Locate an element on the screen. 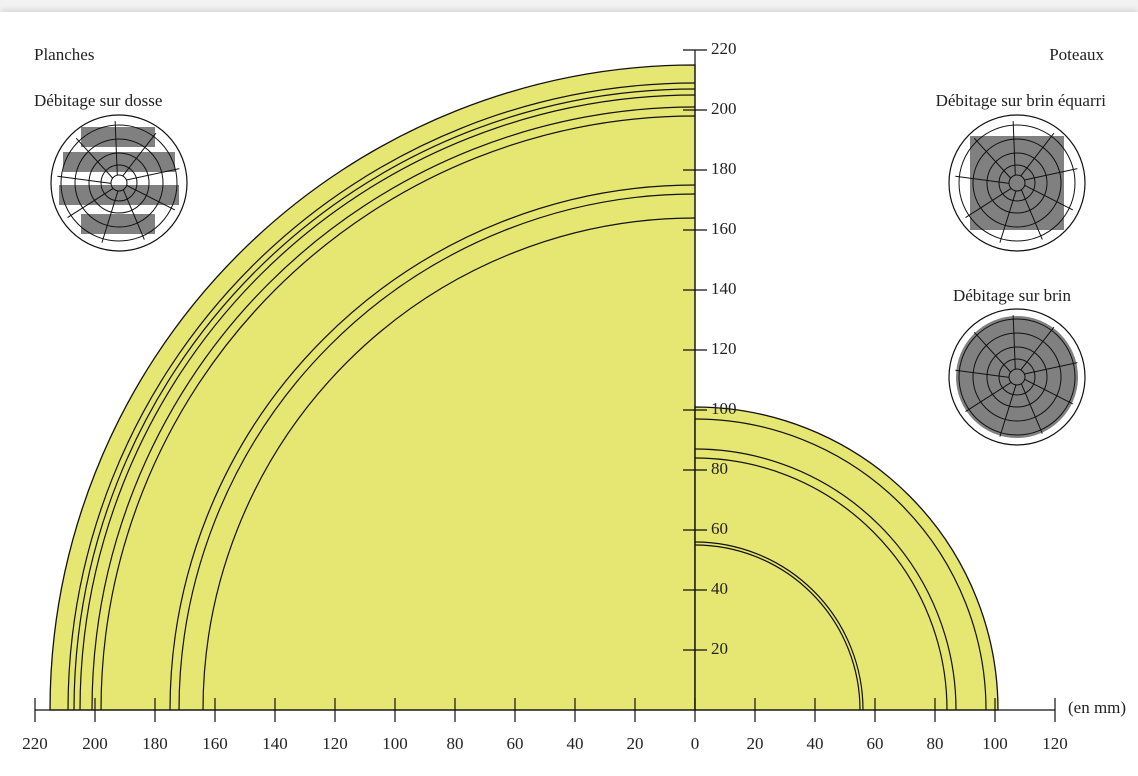  y-tick-label: 80 is located at coordinates (719, 468).